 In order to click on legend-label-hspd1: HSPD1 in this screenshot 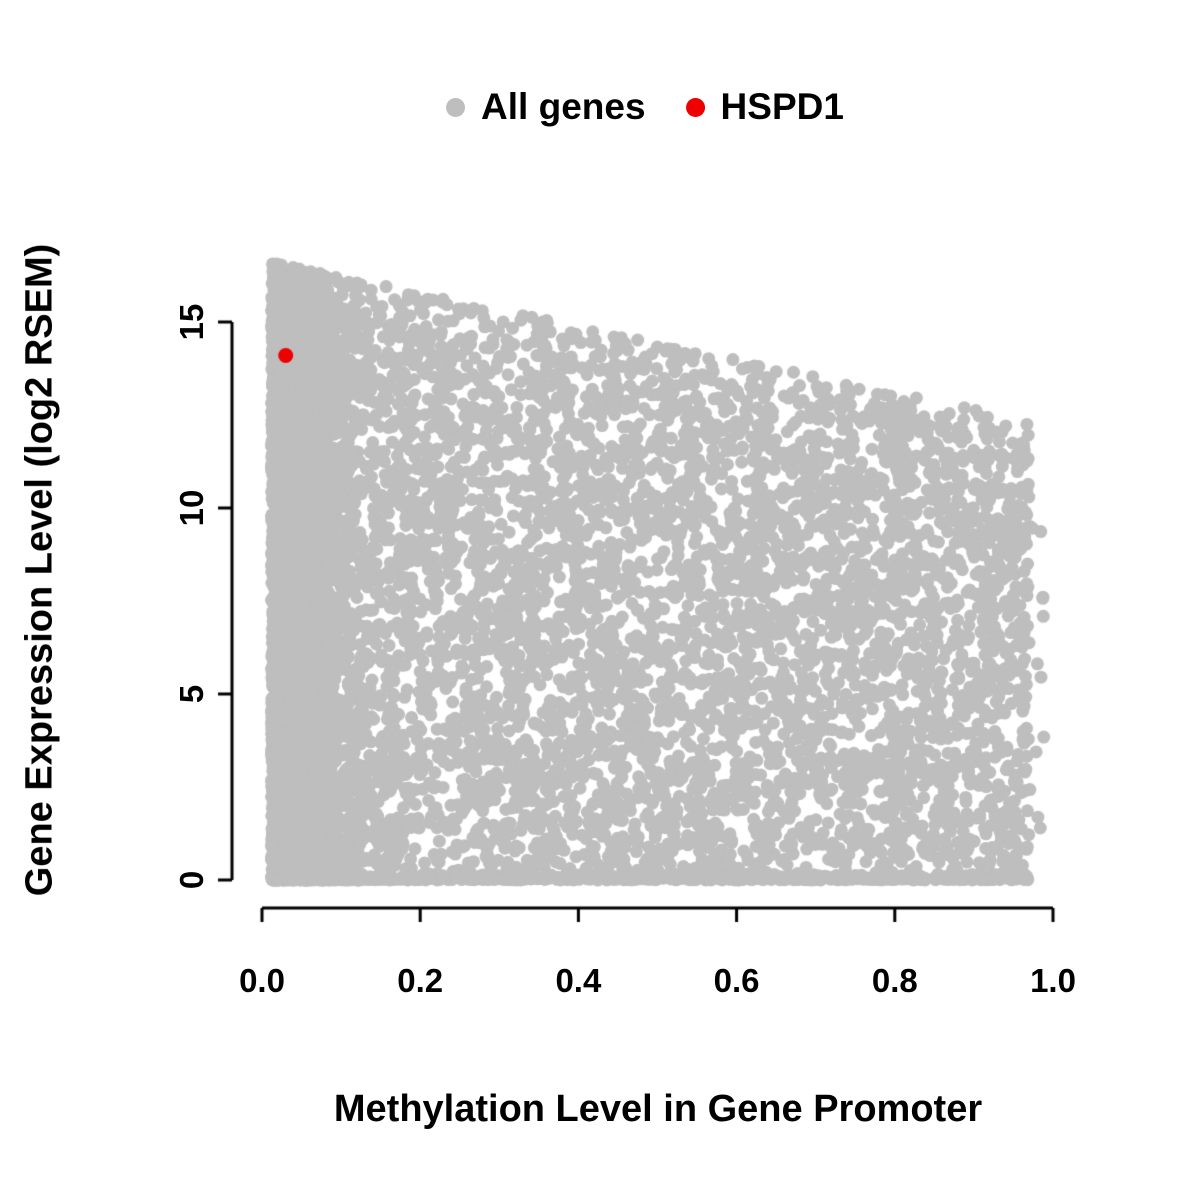, I will do `click(782, 106)`.